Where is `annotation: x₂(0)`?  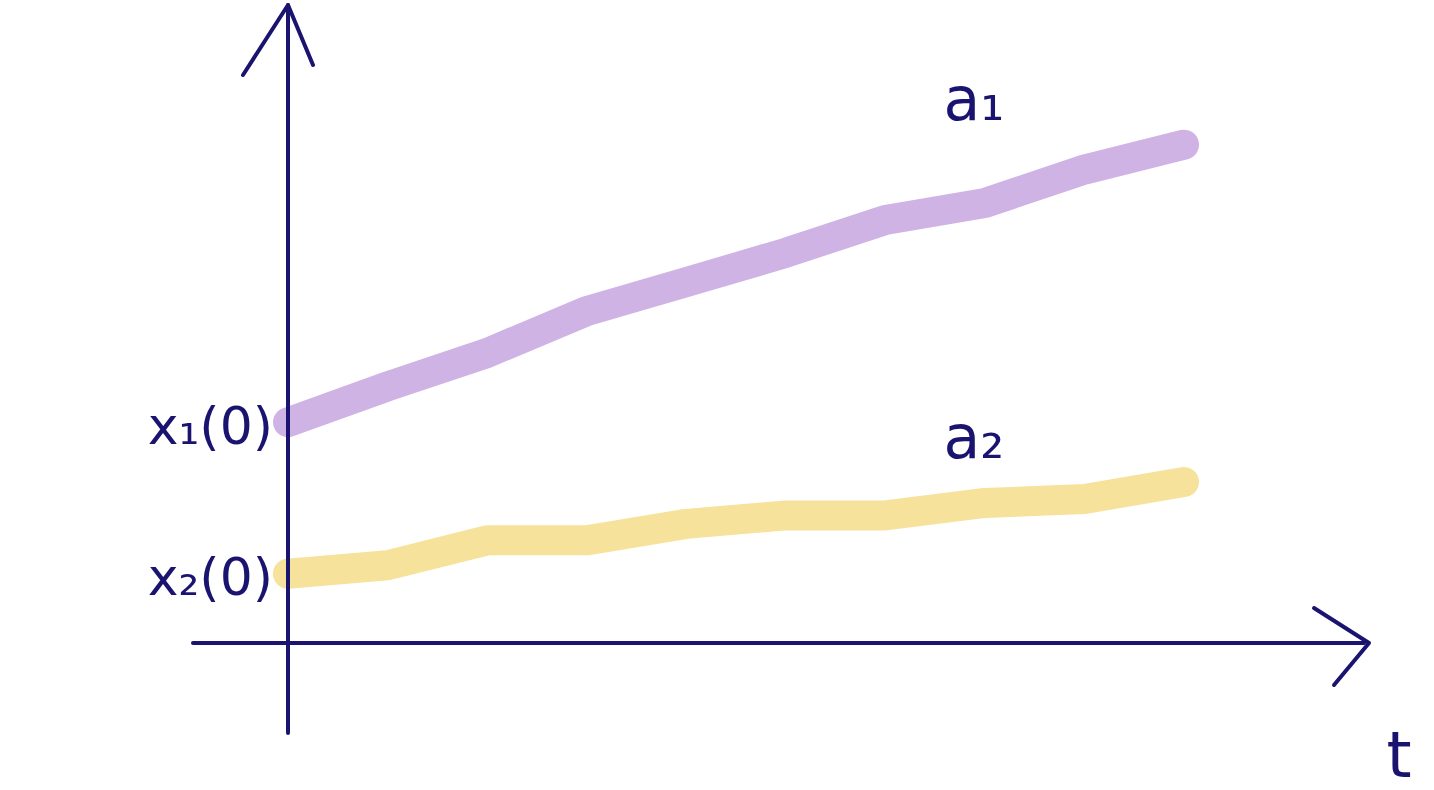
annotation: x₂(0) is located at coordinates (210, 577).